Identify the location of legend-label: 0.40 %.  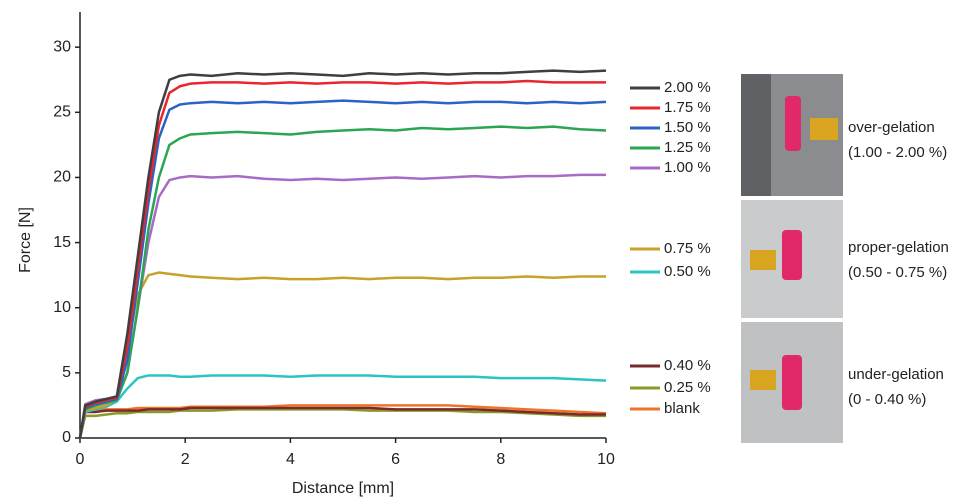
(687, 365).